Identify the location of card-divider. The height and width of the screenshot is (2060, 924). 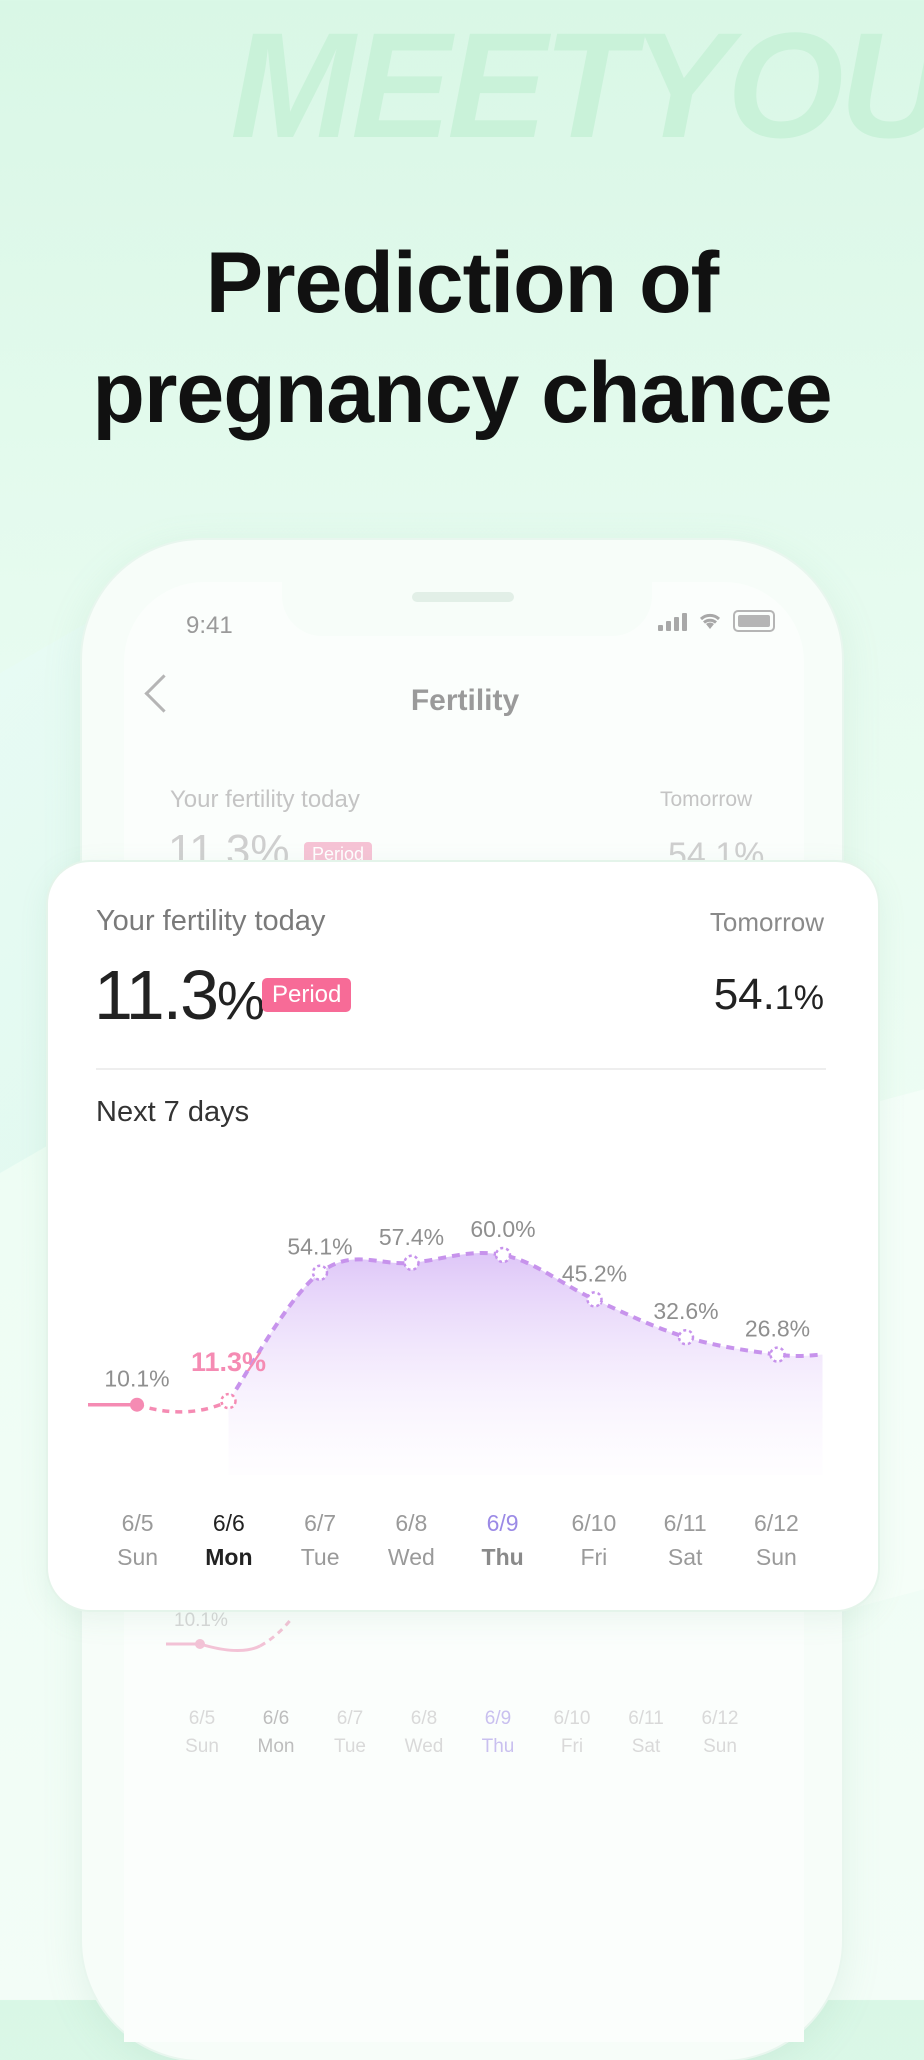
(461, 1069).